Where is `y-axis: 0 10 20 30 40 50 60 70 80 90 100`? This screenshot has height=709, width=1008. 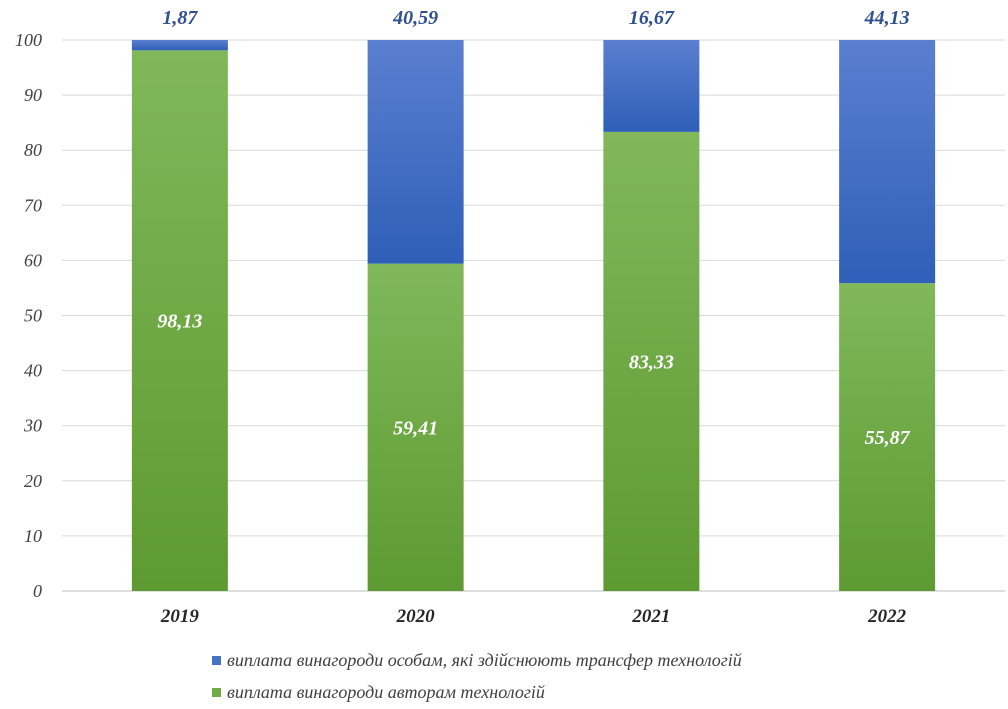
y-axis: 0 10 20 30 40 50 60 70 80 90 100 is located at coordinates (28, 315).